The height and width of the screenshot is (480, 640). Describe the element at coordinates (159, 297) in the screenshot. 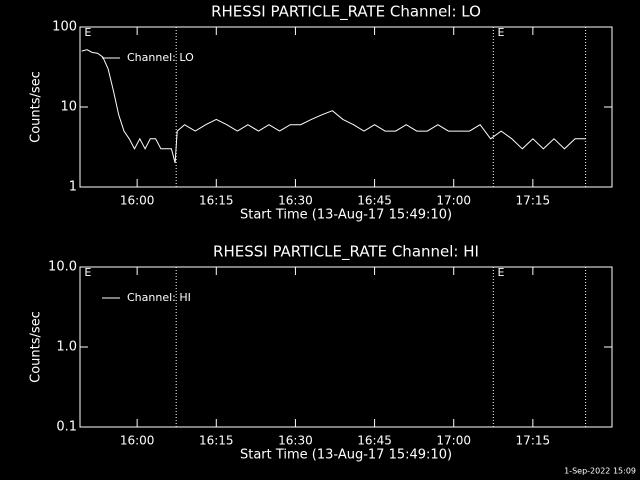

I see `legend-label: Channel: HI` at that location.